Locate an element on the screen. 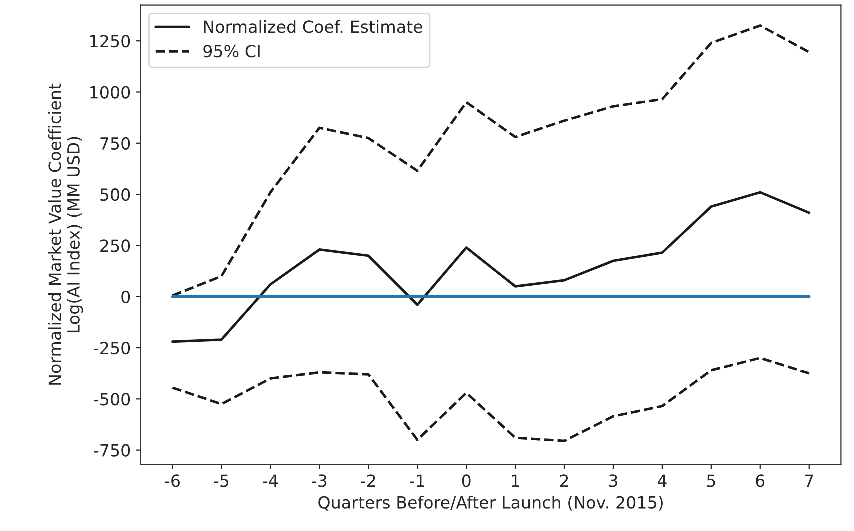 The width and height of the screenshot is (854, 531). y-tick-label: 0 is located at coordinates (126, 297).